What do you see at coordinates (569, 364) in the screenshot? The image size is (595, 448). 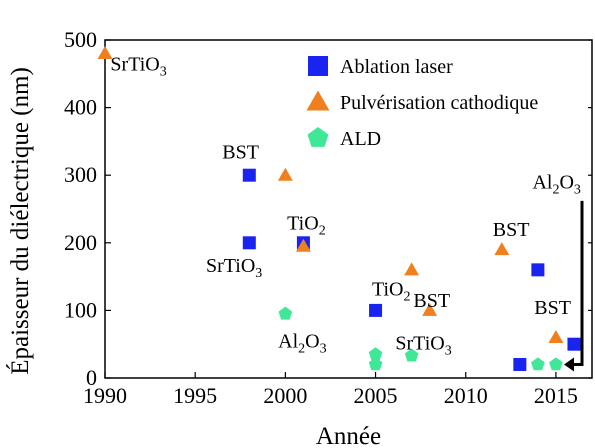 I see `annotation-arrow-head` at bounding box center [569, 364].